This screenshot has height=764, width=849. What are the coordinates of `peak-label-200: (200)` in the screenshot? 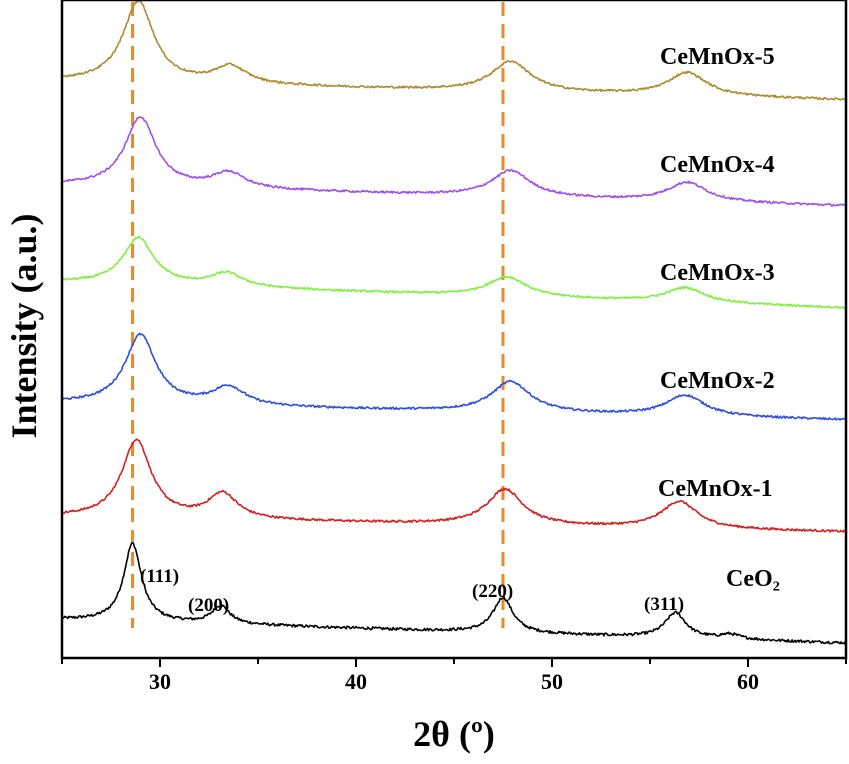 It's located at (208, 605).